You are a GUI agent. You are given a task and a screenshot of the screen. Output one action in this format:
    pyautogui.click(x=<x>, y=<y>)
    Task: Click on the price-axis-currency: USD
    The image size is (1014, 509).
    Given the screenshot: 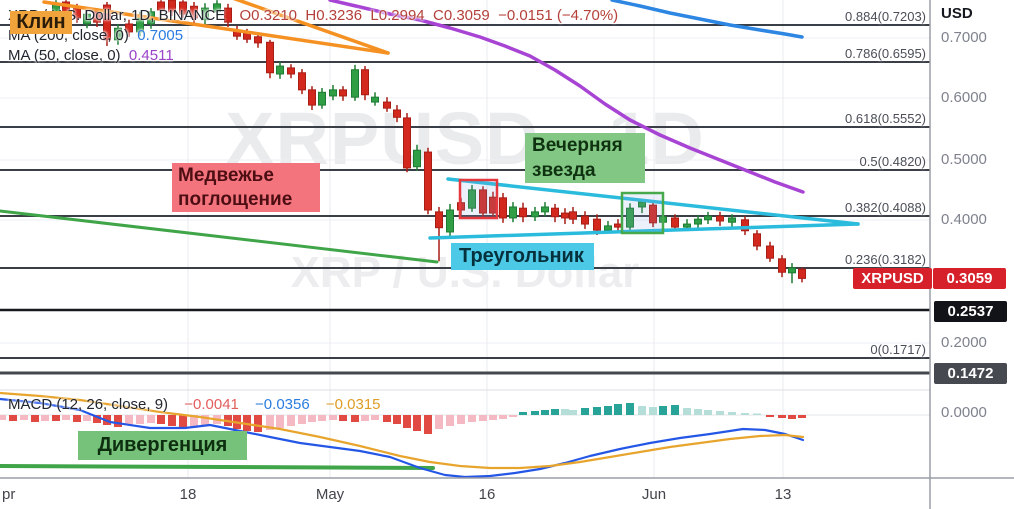 What is the action you would take?
    pyautogui.click(x=957, y=13)
    